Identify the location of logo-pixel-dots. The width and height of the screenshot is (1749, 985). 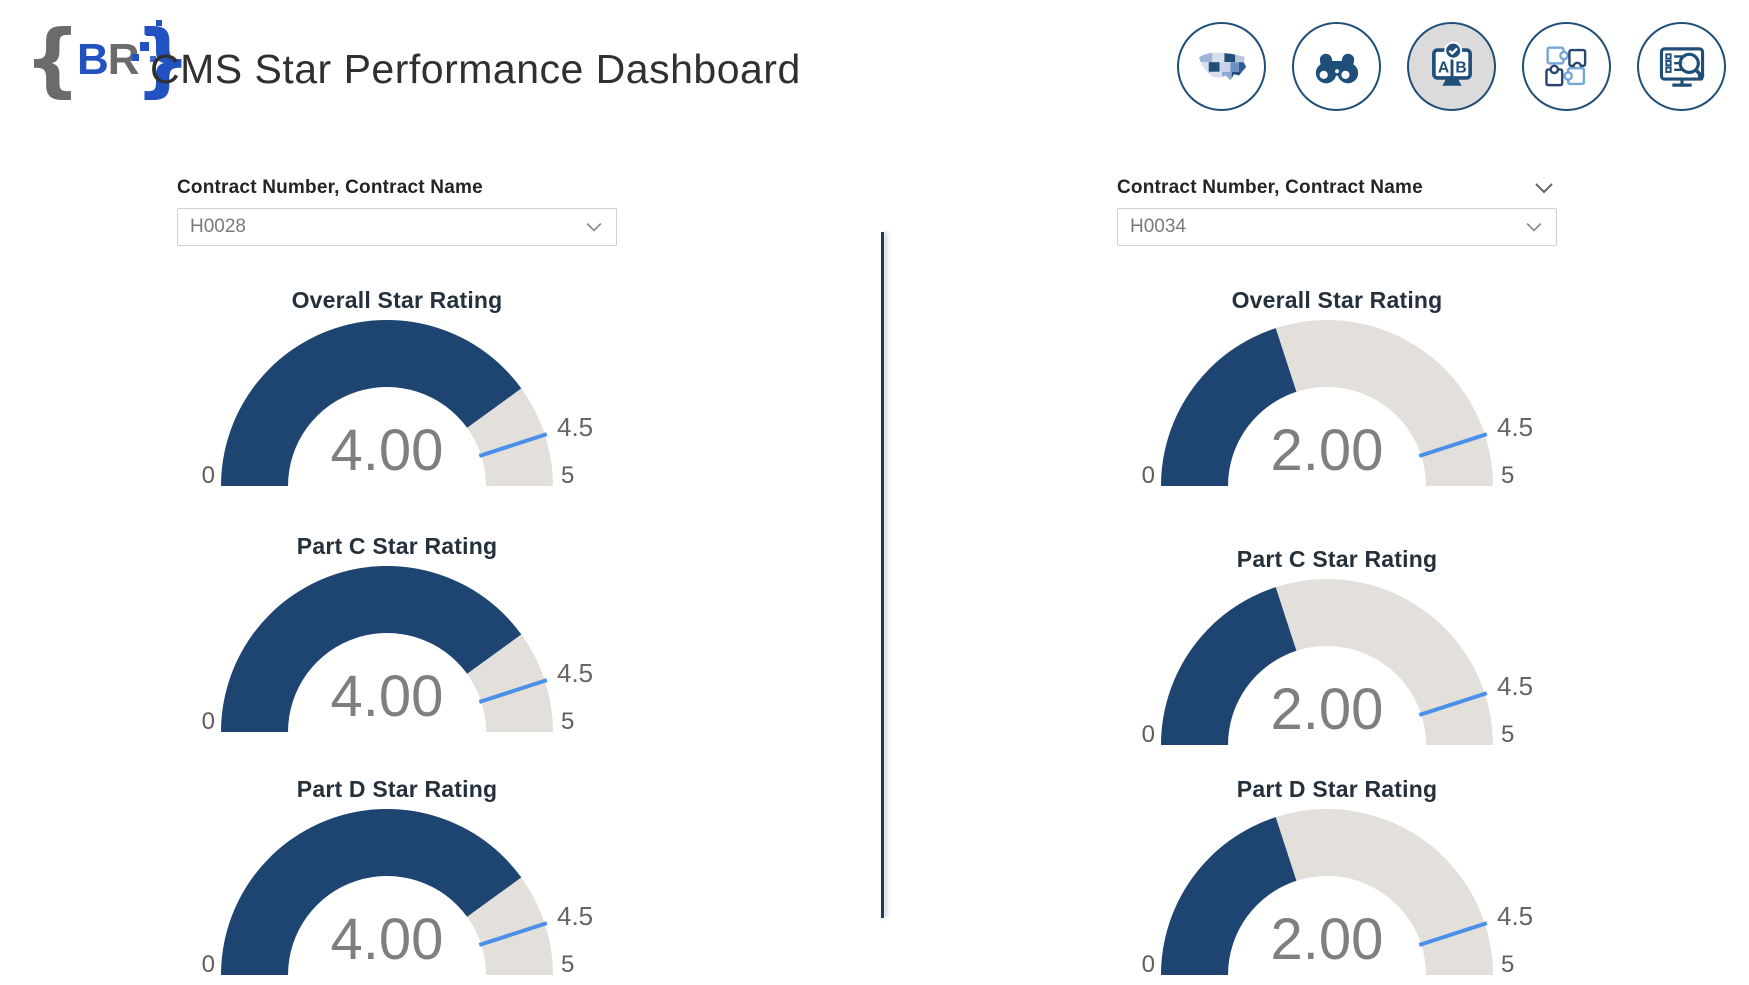
(136, 43).